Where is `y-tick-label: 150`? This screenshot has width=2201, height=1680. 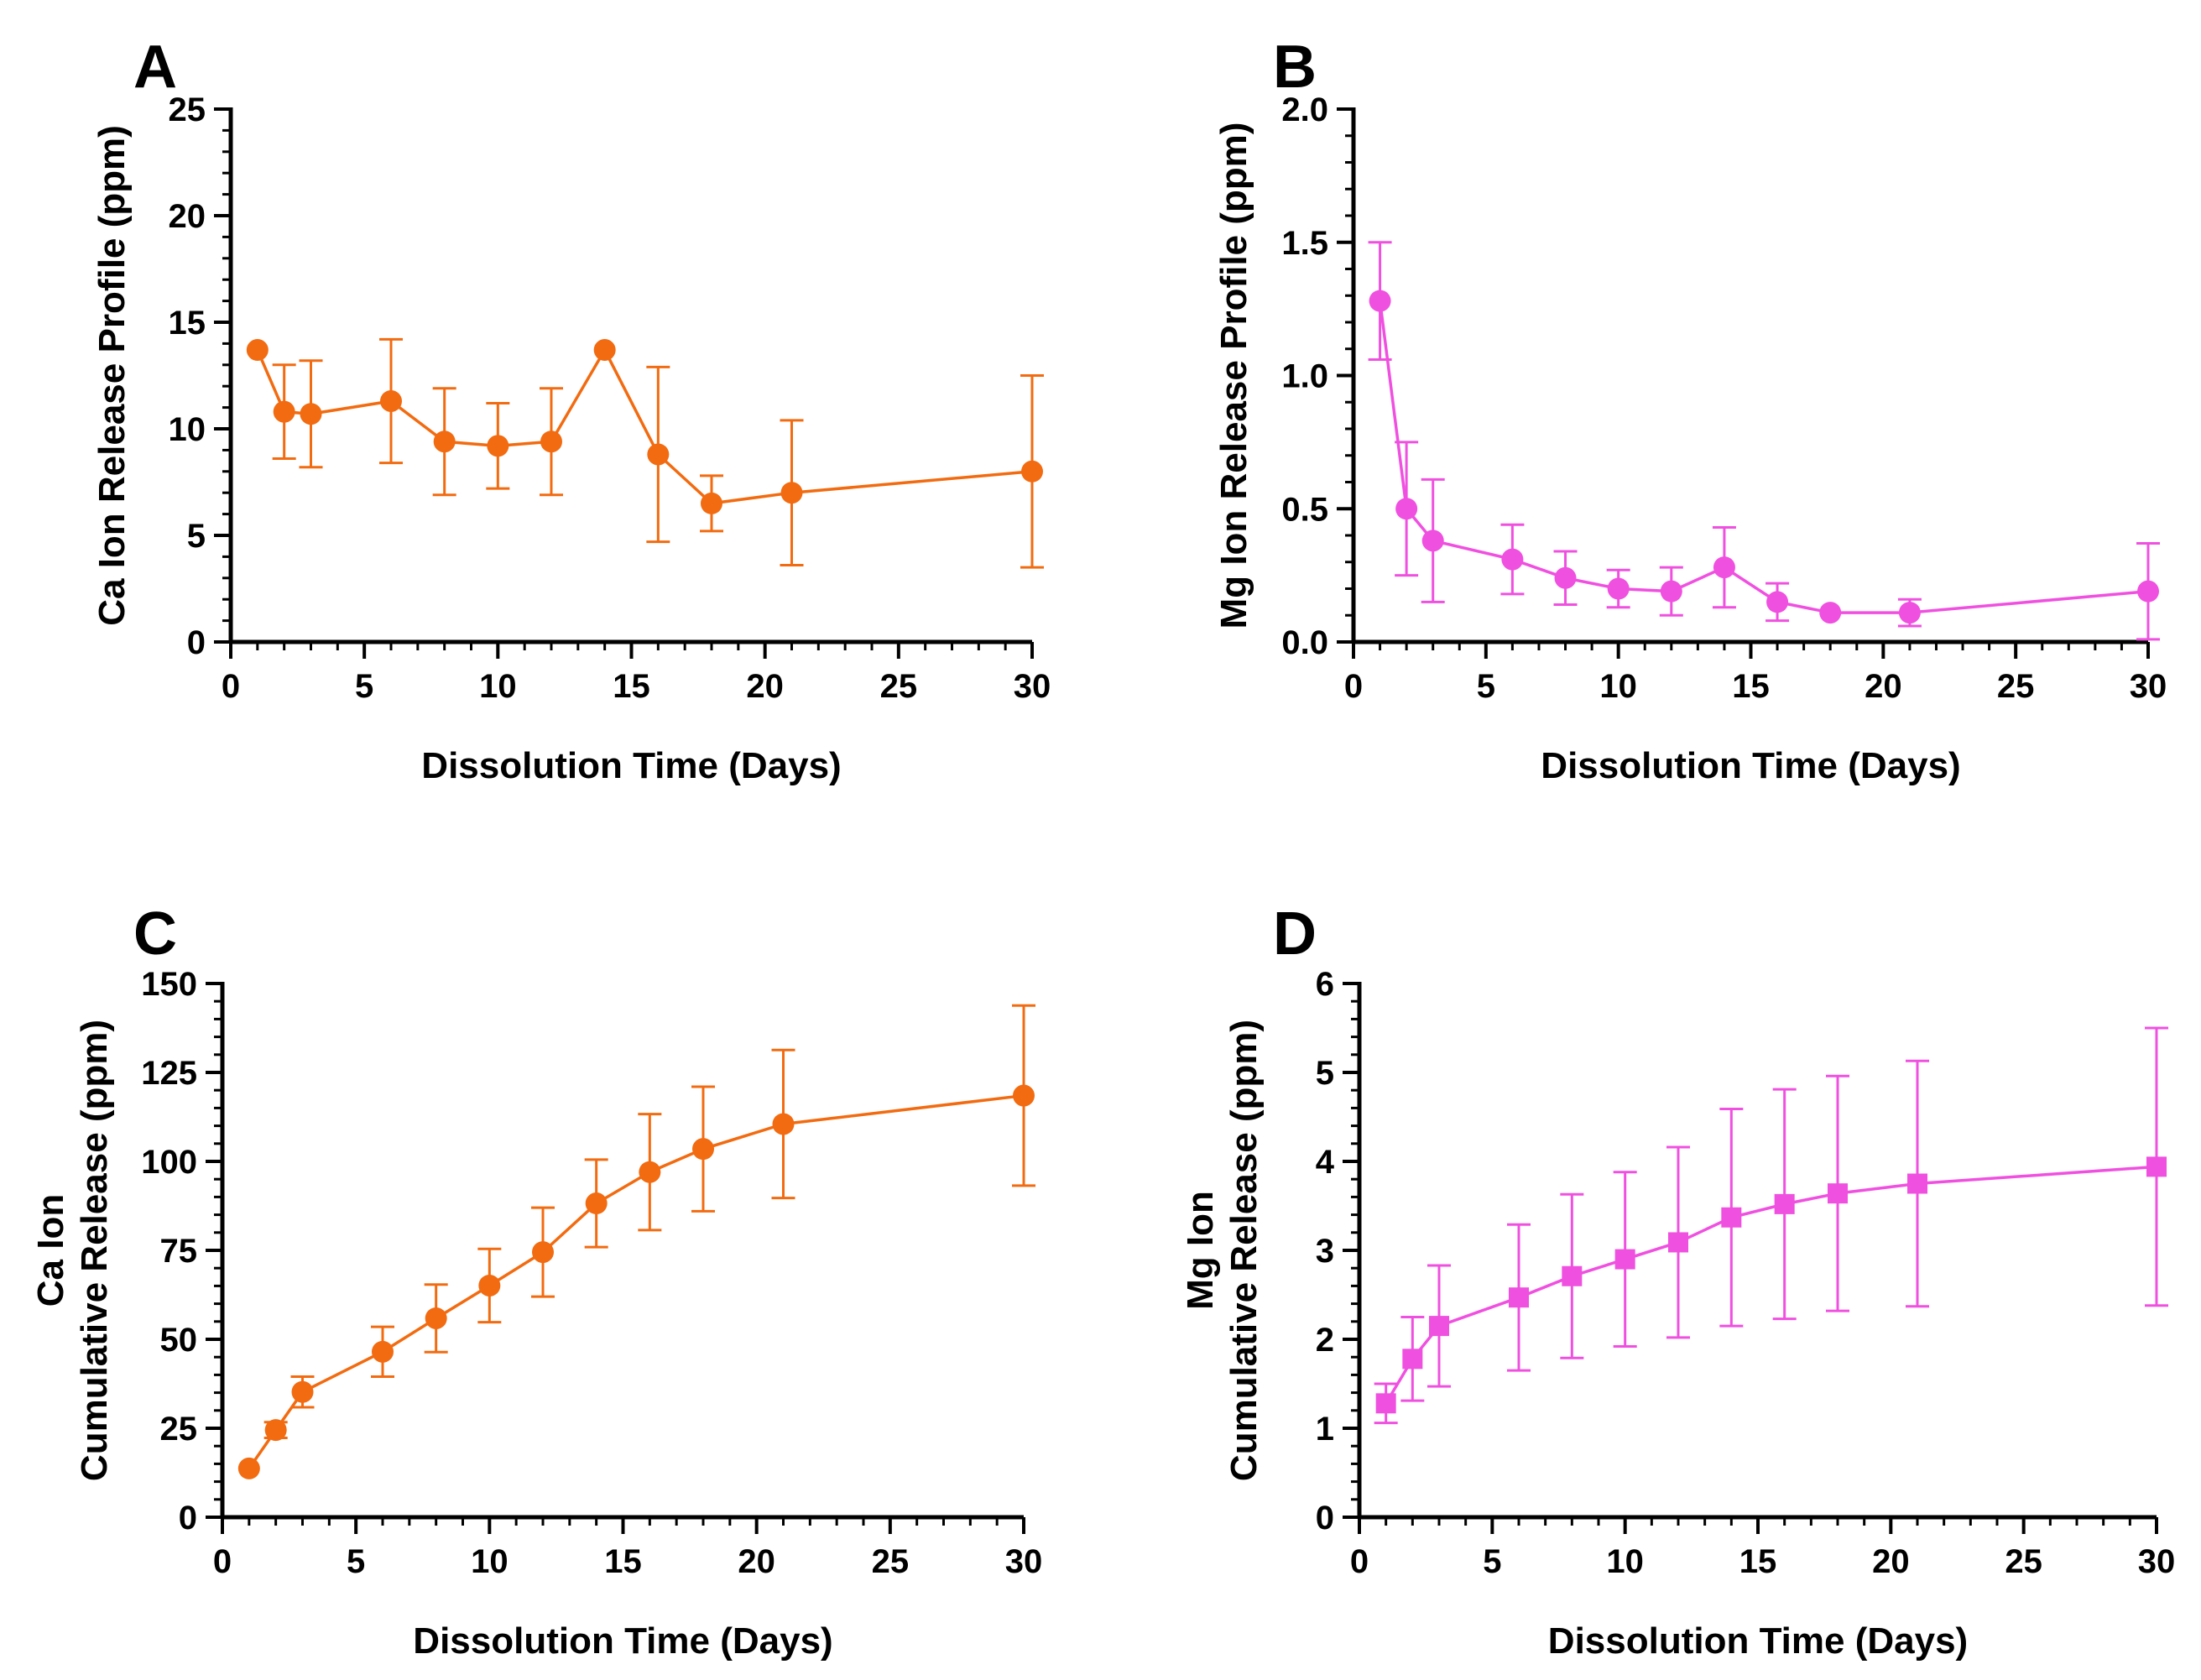 y-tick-label: 150 is located at coordinates (169, 984).